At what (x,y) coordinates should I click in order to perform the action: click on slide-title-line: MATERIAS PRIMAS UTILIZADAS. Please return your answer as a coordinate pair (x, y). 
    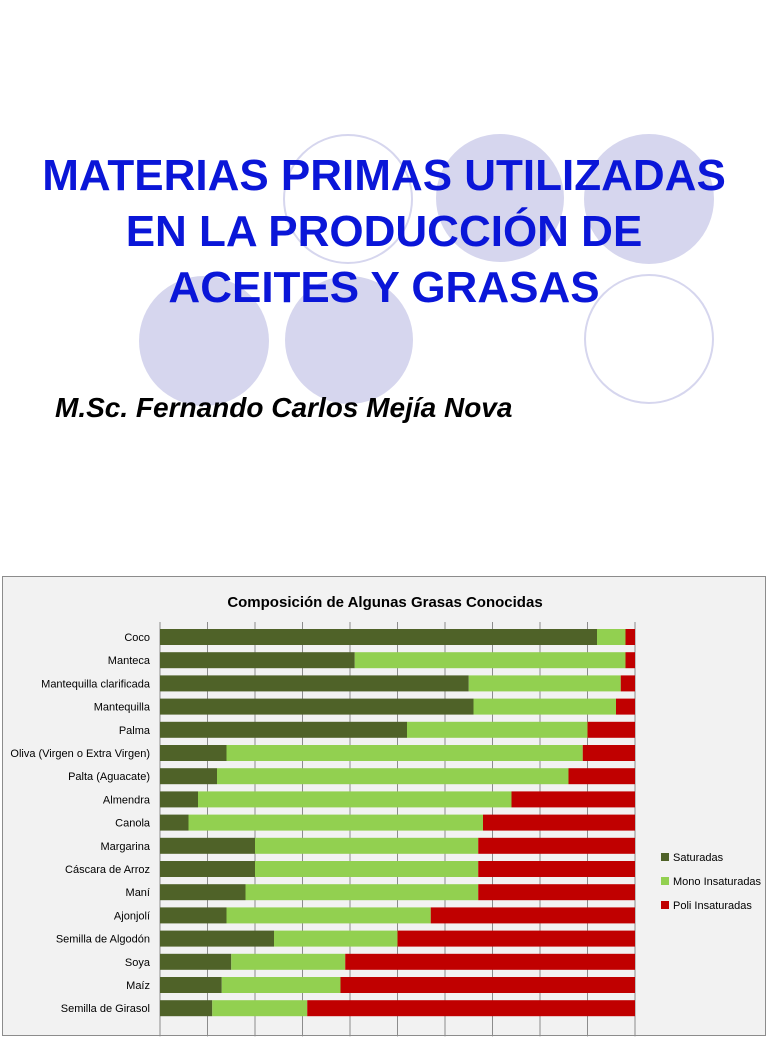
    Looking at the image, I should click on (384, 175).